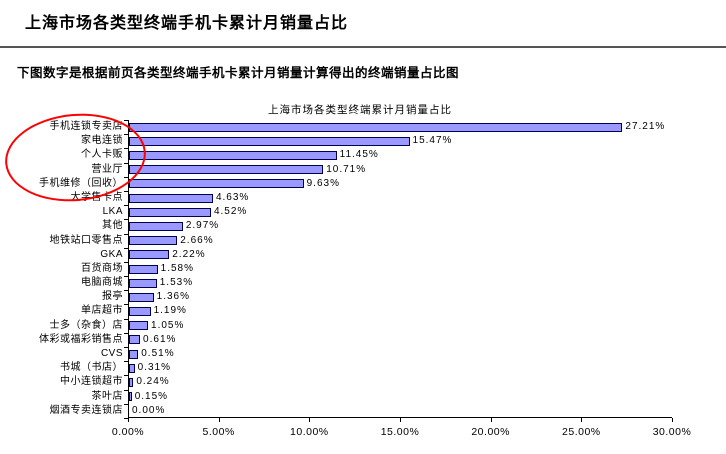  Describe the element at coordinates (176, 283) in the screenshot. I see `value-label: 1.53%` at that location.